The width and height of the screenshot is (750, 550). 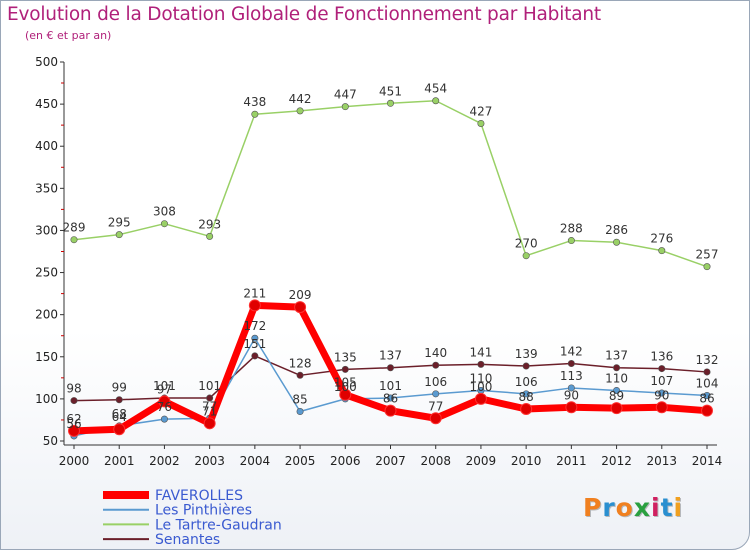 What do you see at coordinates (119, 414) in the screenshot?
I see `data-label: 68` at bounding box center [119, 414].